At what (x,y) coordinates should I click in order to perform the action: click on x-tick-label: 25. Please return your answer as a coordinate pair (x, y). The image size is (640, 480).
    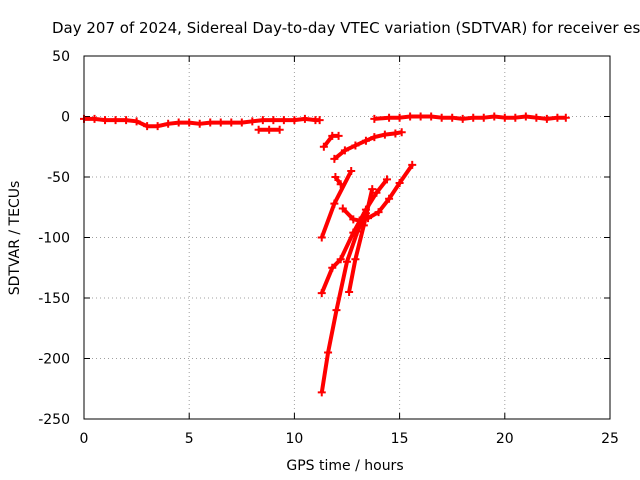
    Looking at the image, I should click on (610, 439).